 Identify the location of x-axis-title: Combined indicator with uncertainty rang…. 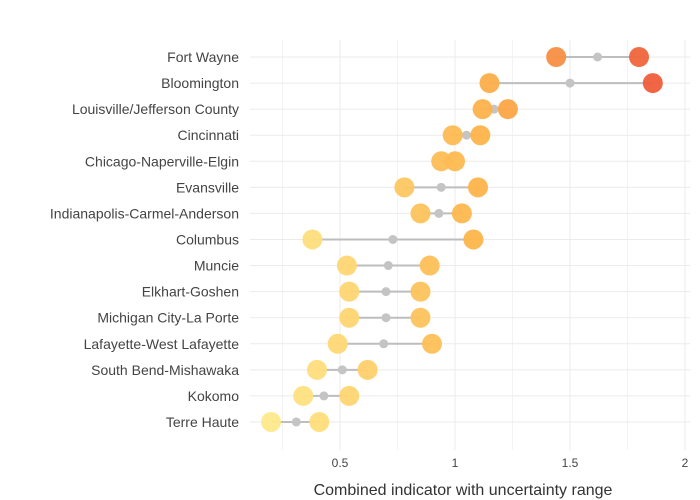
(463, 490).